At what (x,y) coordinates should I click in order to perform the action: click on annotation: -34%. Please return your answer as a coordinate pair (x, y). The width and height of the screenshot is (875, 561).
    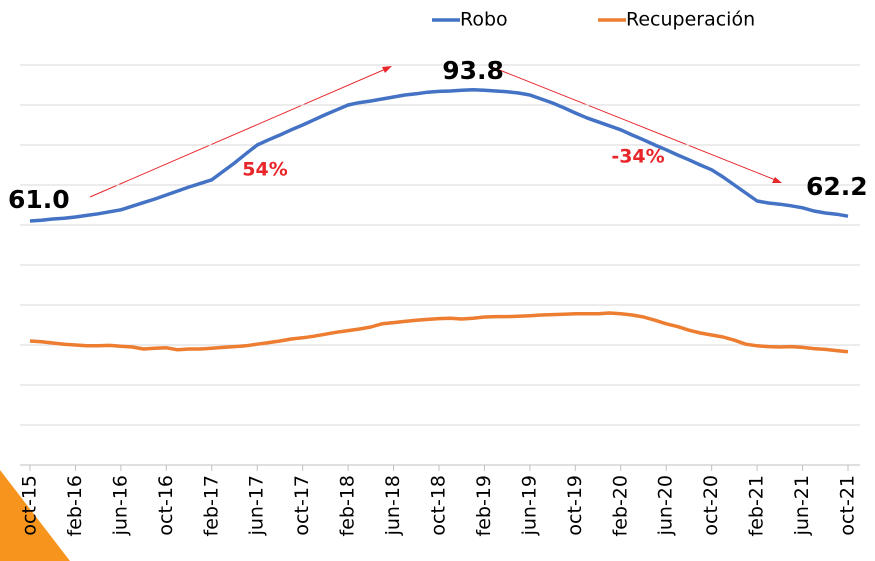
    Looking at the image, I should click on (637, 157).